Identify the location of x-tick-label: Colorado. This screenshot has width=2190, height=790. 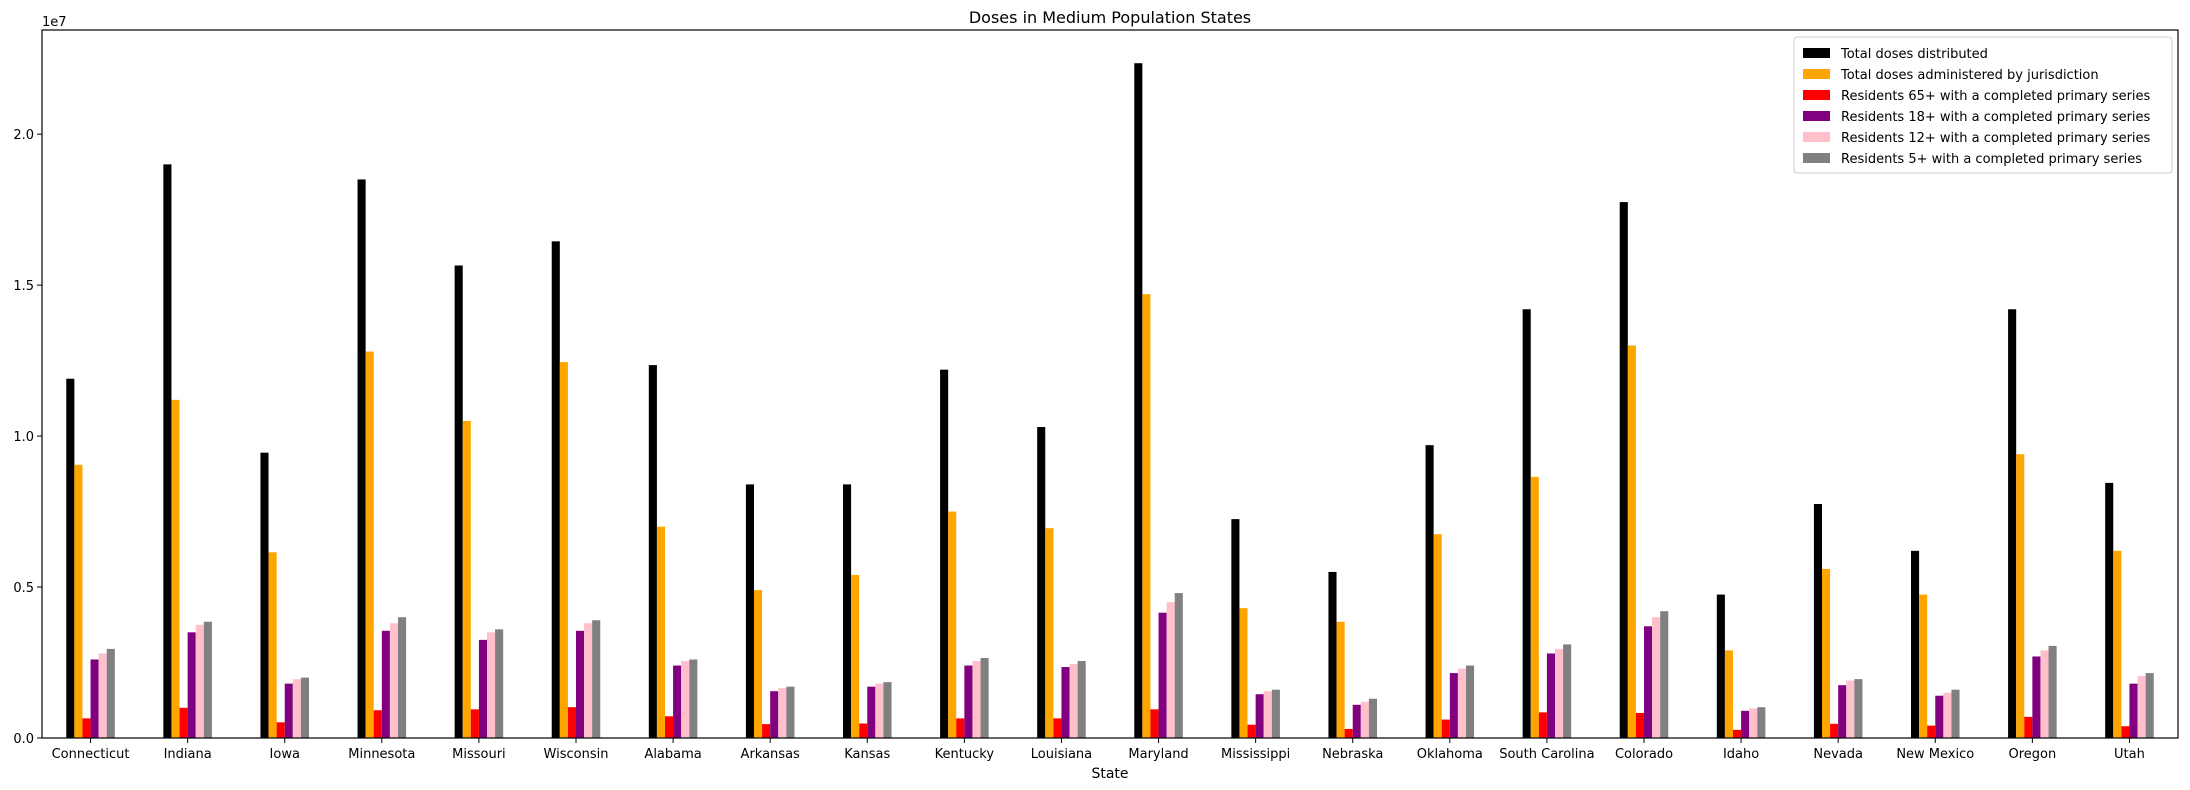
(1644, 754).